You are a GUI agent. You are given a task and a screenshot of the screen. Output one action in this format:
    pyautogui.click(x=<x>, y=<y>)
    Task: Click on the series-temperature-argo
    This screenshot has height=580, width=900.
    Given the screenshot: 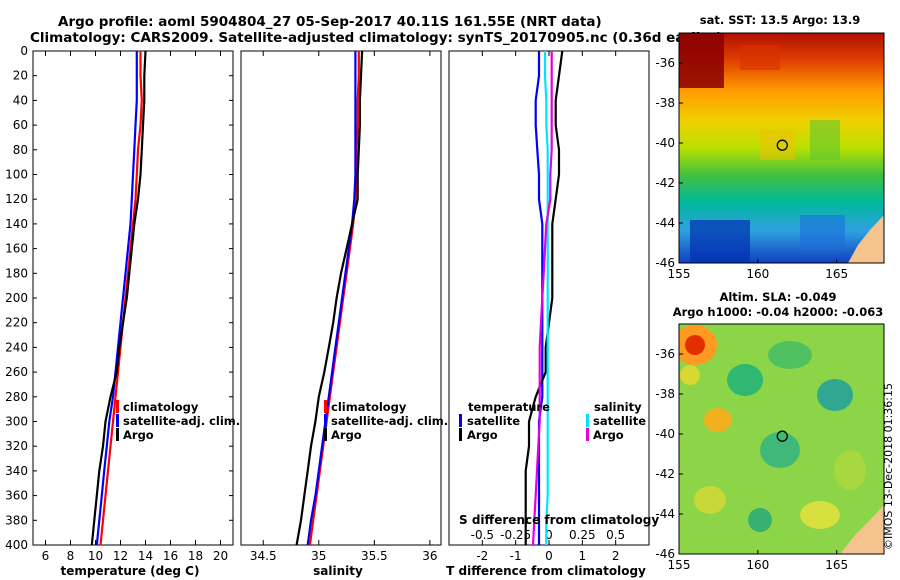 What is the action you would take?
    pyautogui.click(x=544, y=297)
    